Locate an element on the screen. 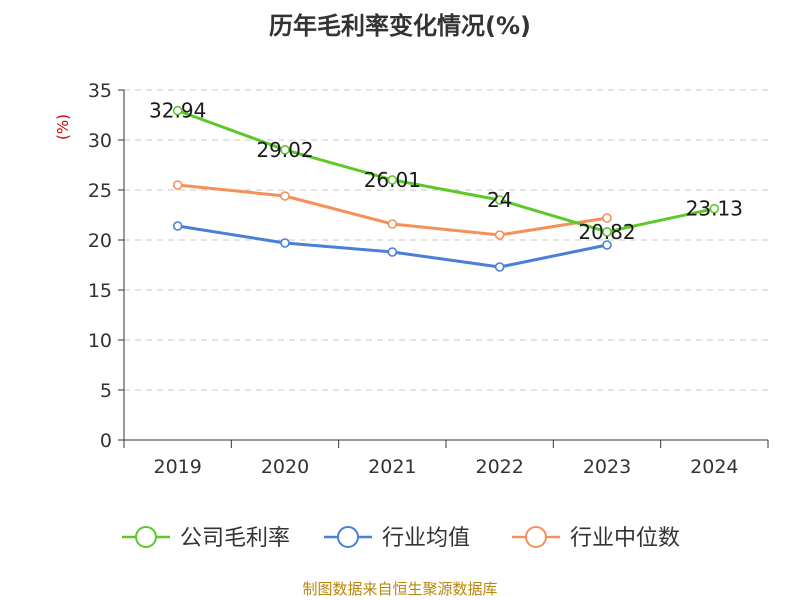 This screenshot has width=800, height=600. data-label: 20.82 is located at coordinates (606, 232).